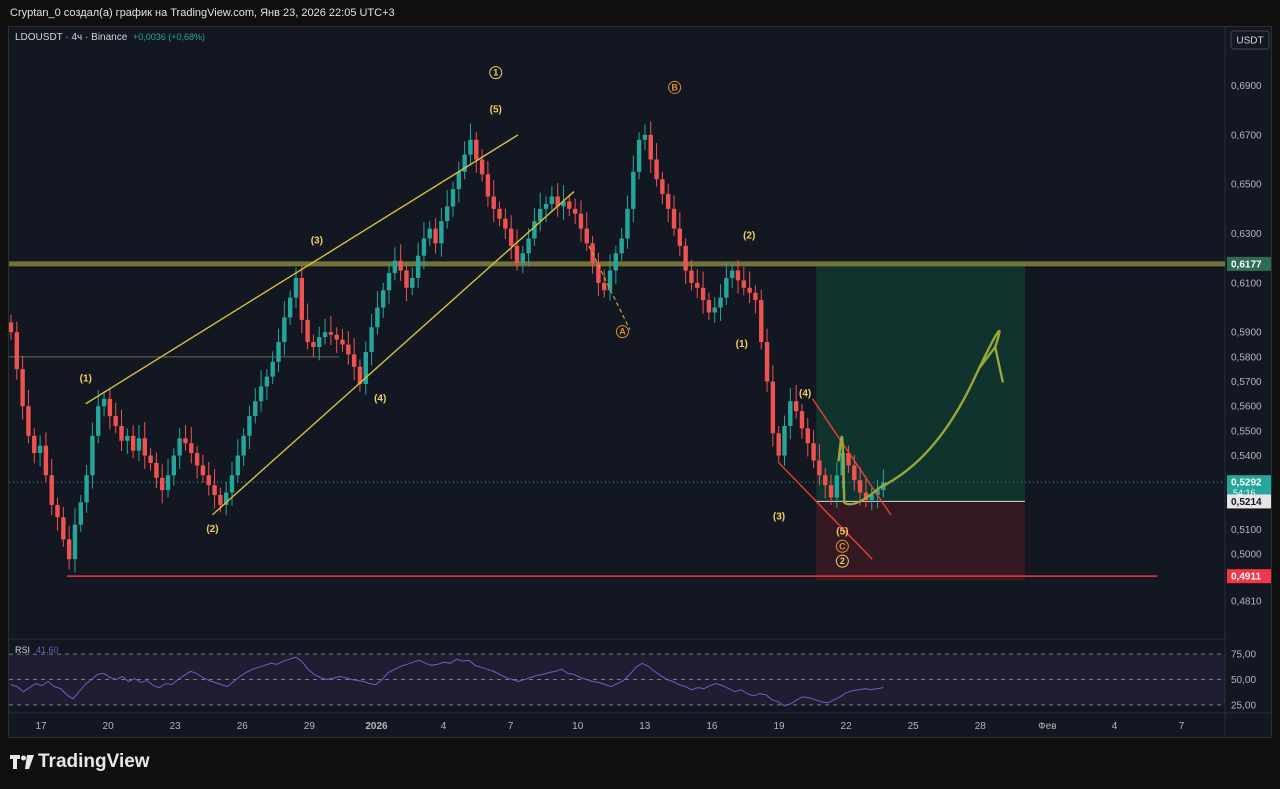 The image size is (1280, 789). I want to click on channel-lower-line, so click(393, 353).